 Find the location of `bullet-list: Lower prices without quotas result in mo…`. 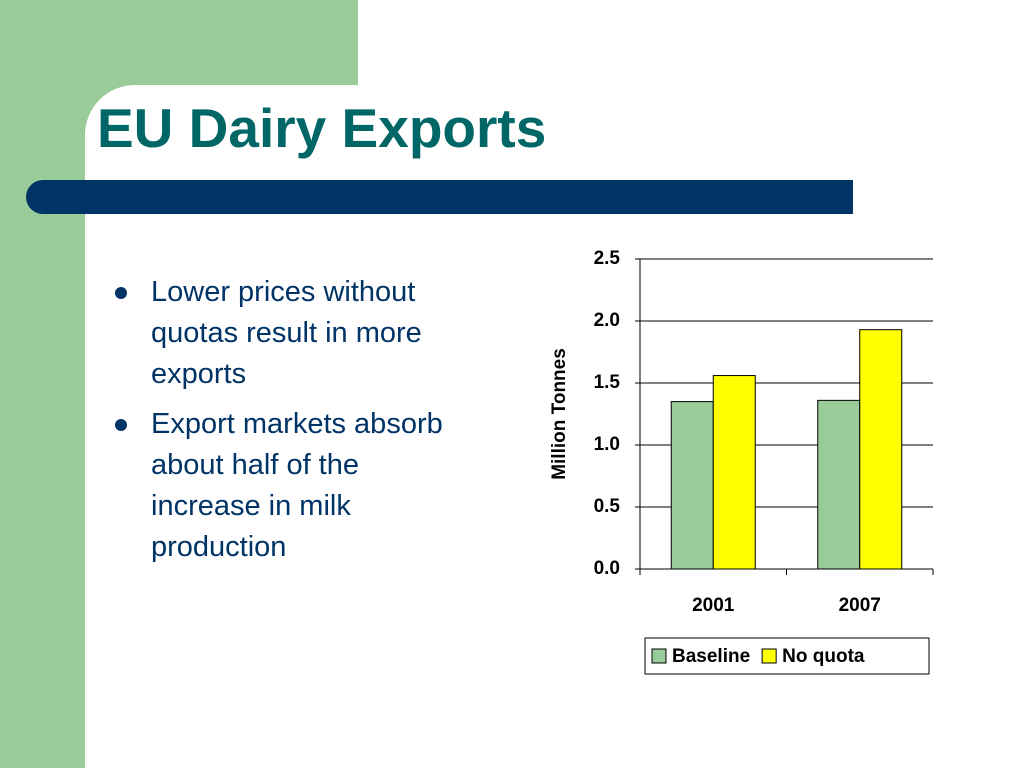

bullet-list: Lower prices without quotas result in mo… is located at coordinates (292, 424).